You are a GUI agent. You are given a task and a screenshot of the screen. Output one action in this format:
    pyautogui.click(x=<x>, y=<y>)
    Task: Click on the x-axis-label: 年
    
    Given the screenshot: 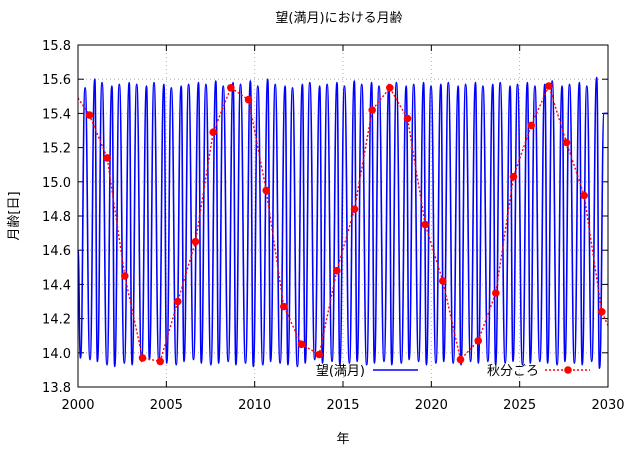 What is the action you would take?
    pyautogui.click(x=342, y=439)
    